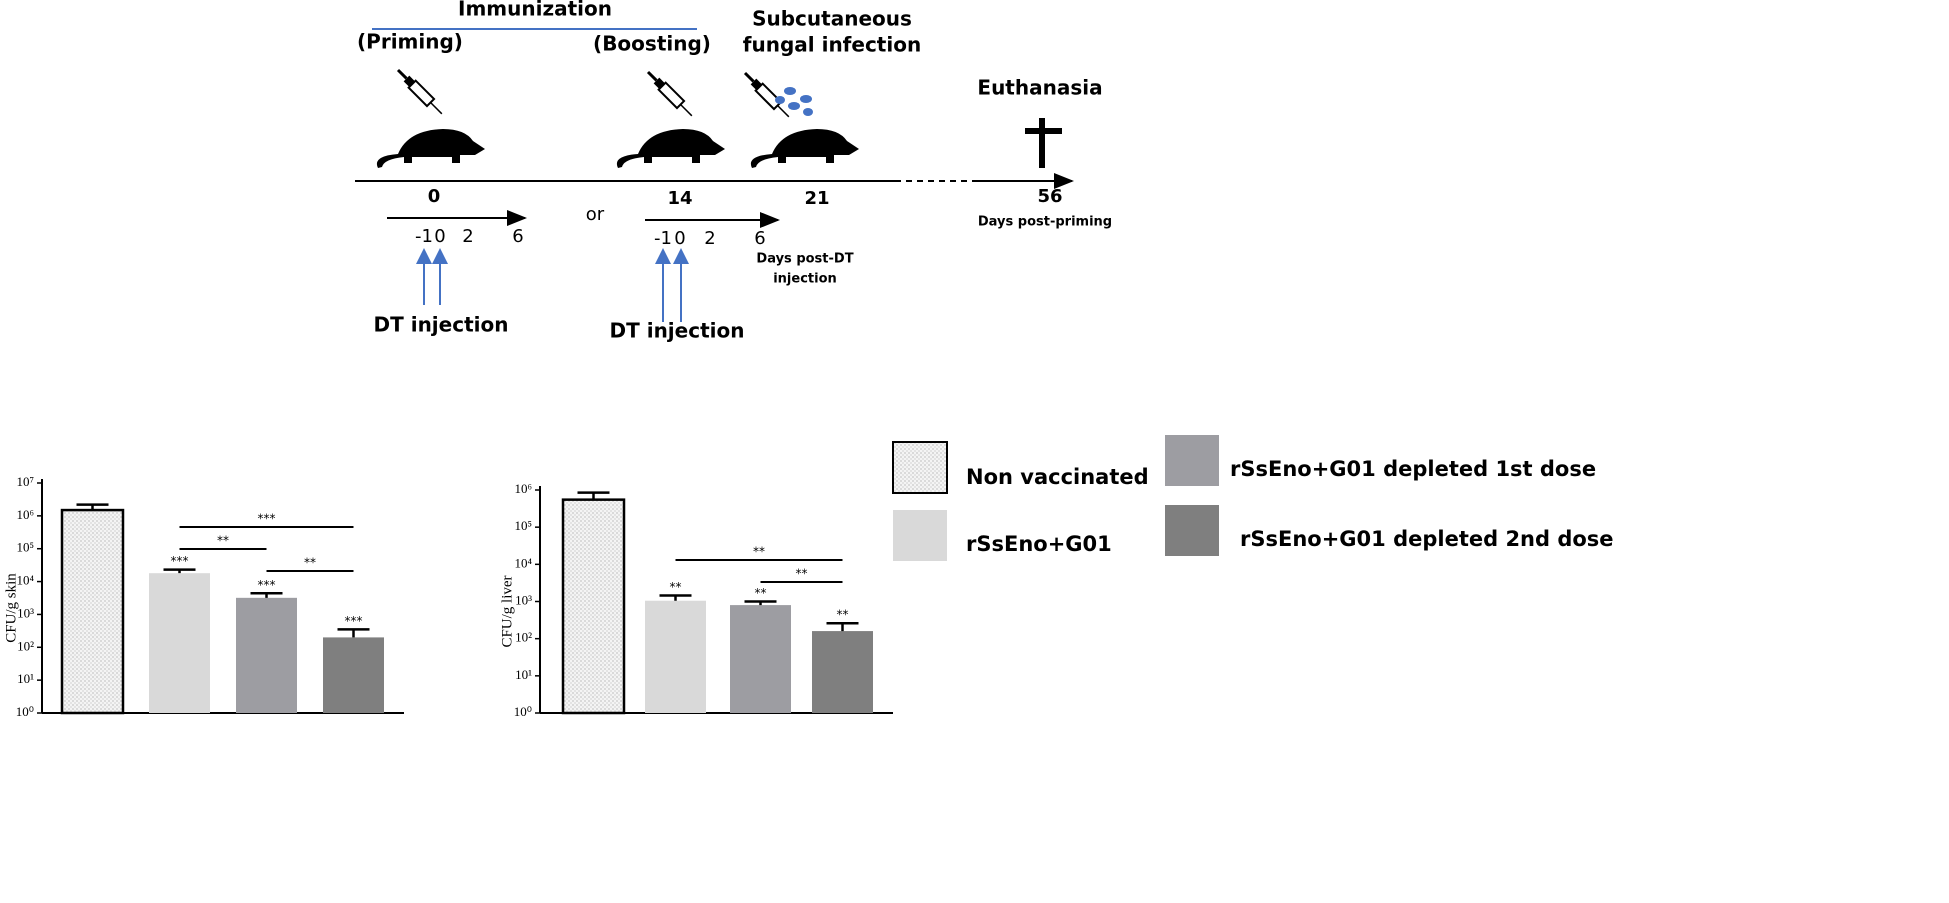 The width and height of the screenshot is (1949, 903). I want to click on timeline, so click(714, 200).